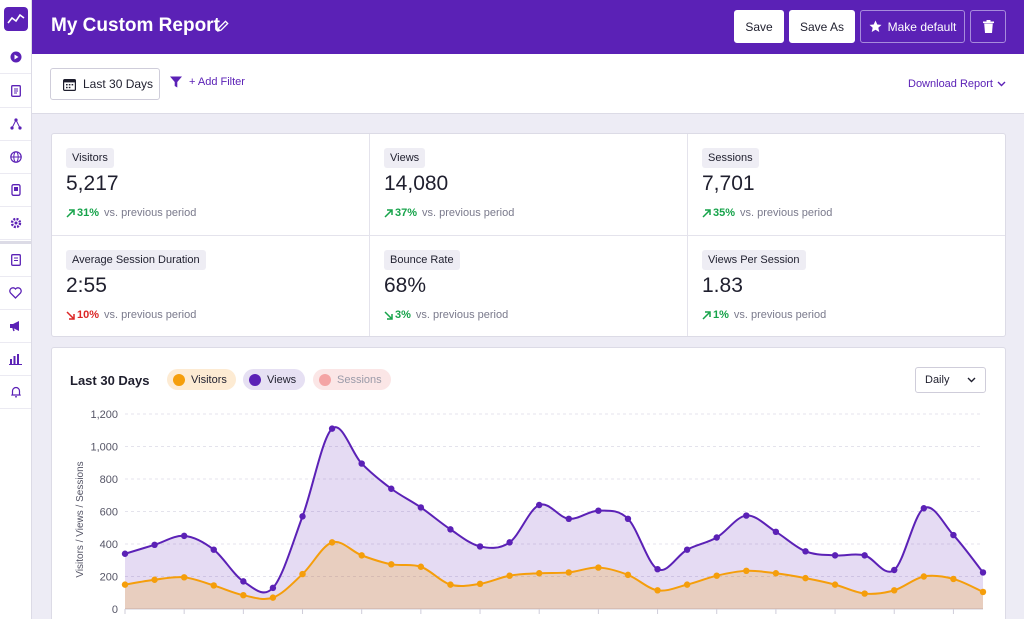 This screenshot has height=619, width=1024. Describe the element at coordinates (767, 213) in the screenshot. I see `stat-change: 35% vs. previous period` at that location.